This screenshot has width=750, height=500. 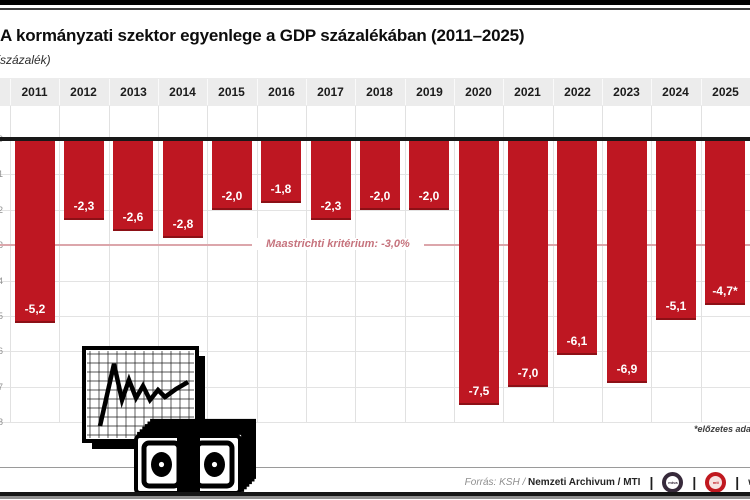 I want to click on year-label: 2014, so click(x=182, y=92).